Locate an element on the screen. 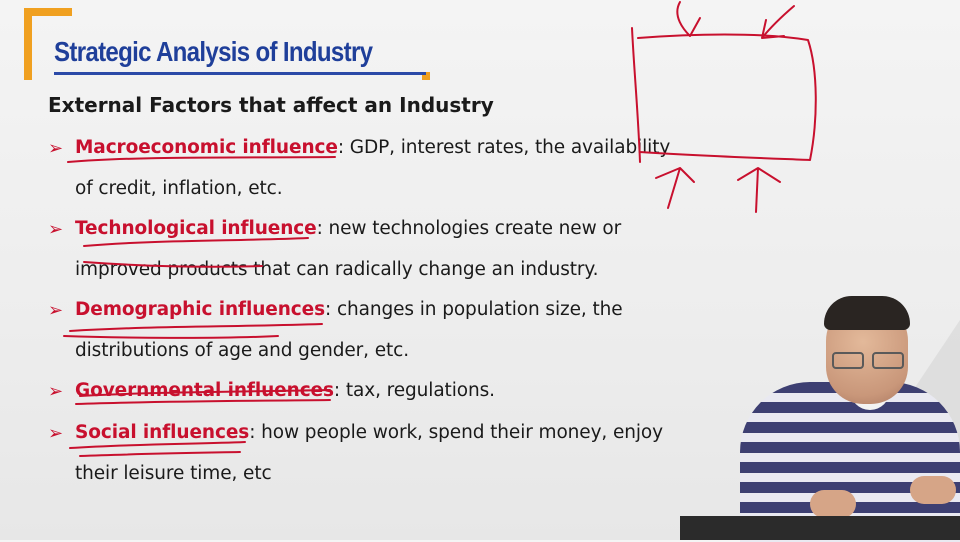  item-text: : tax, regulations. is located at coordinates (414, 390).